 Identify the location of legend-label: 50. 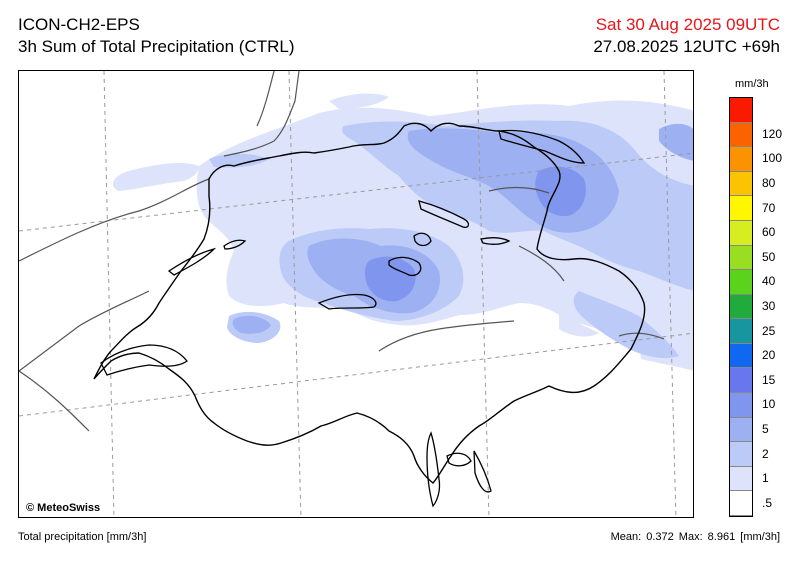
(769, 256).